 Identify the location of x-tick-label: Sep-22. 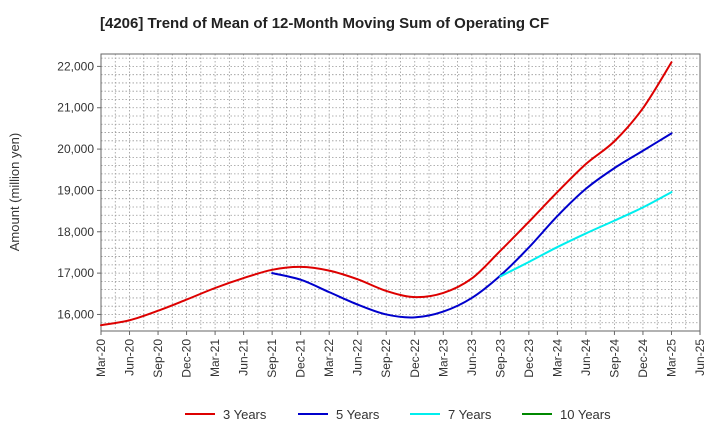
(386, 358).